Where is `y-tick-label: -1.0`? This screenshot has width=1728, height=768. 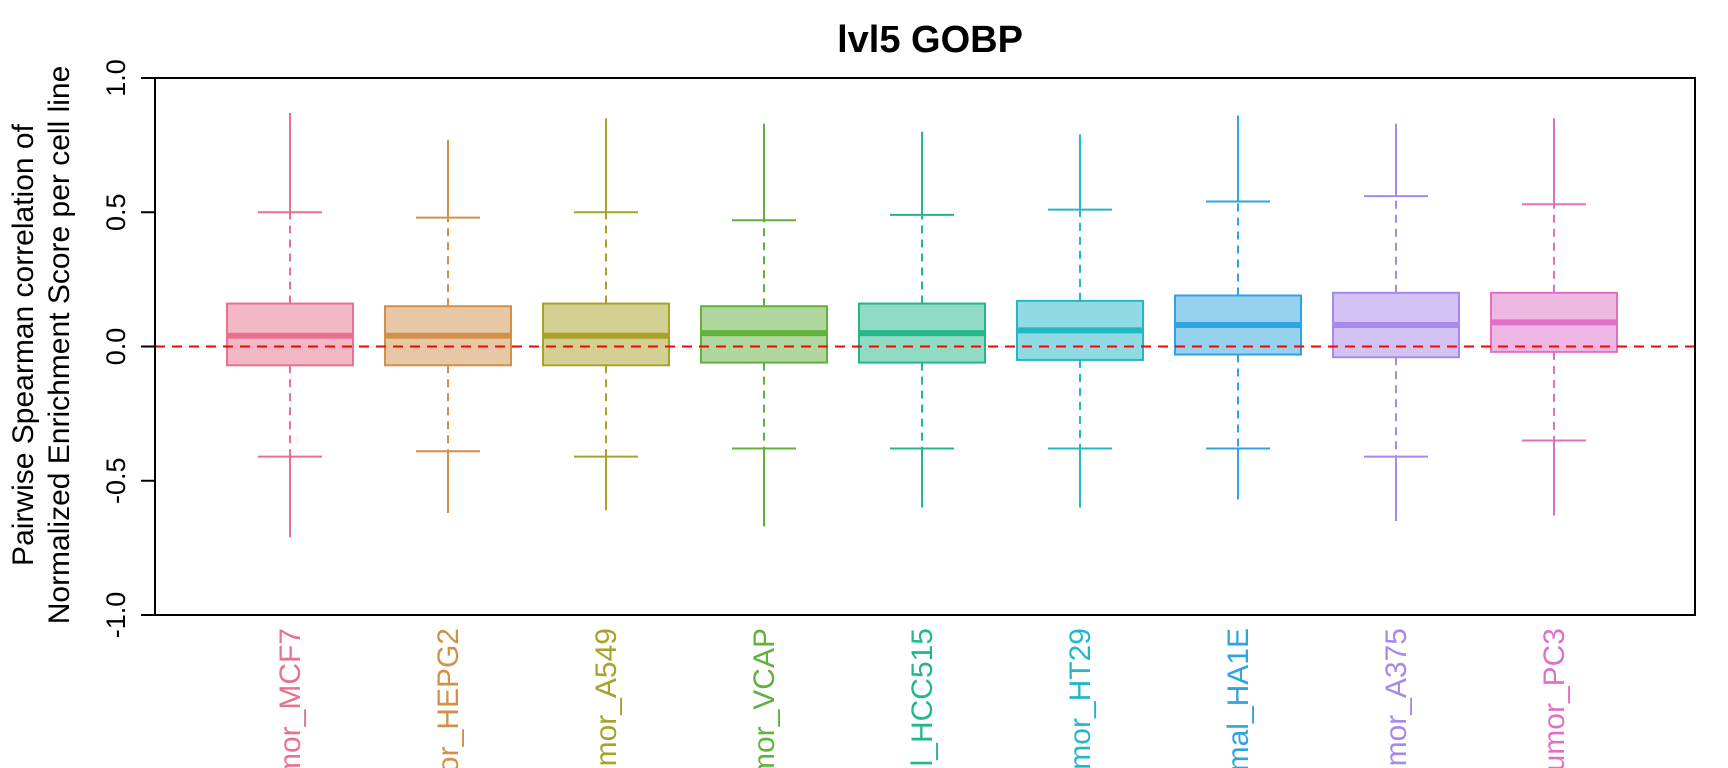 y-tick-label: -1.0 is located at coordinates (116, 615).